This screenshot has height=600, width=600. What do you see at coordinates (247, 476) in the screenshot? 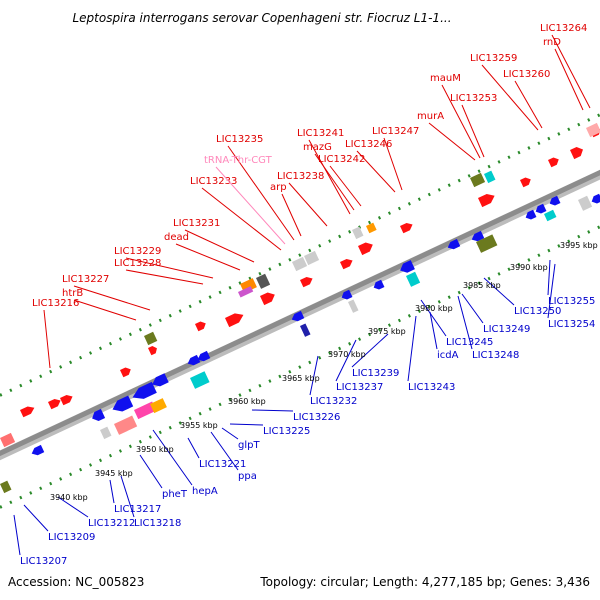
I see `gene-label-ppa: ppa` at bounding box center [247, 476].